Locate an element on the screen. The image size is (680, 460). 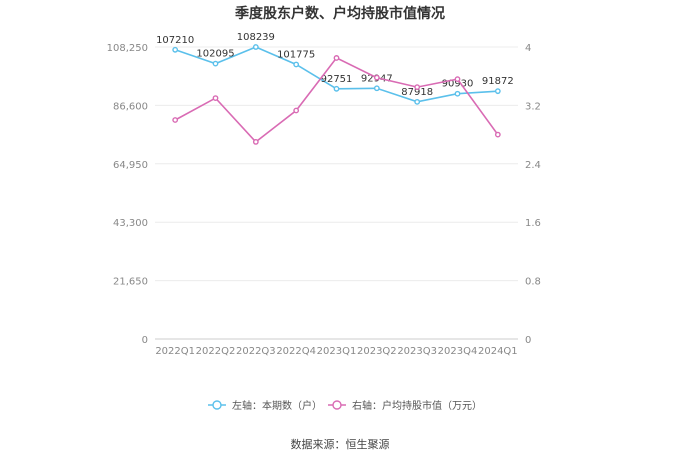
right-tick-label: 2.4 is located at coordinates (533, 165).